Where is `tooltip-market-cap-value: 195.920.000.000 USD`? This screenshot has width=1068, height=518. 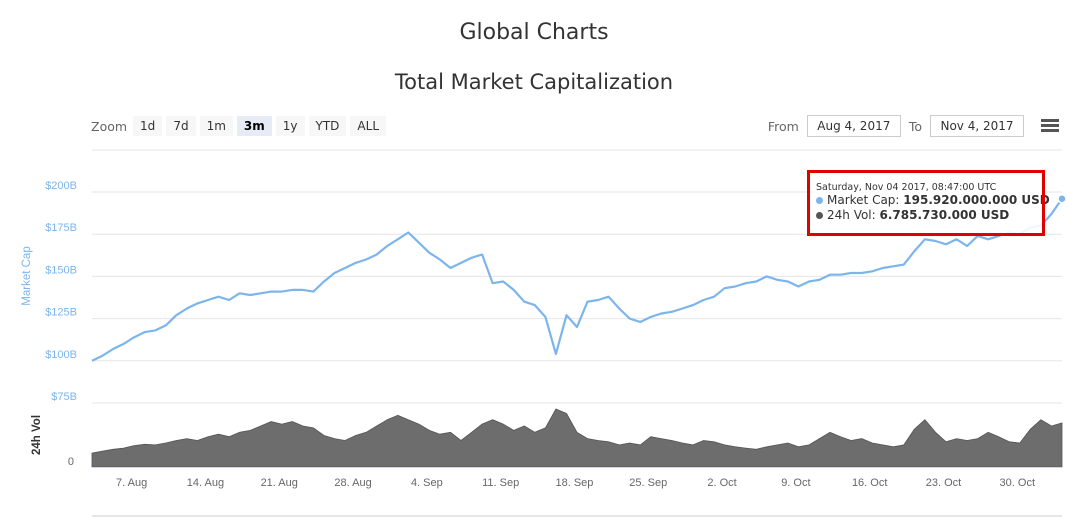
tooltip-market-cap-value: 195.920.000.000 USD is located at coordinates (976, 200).